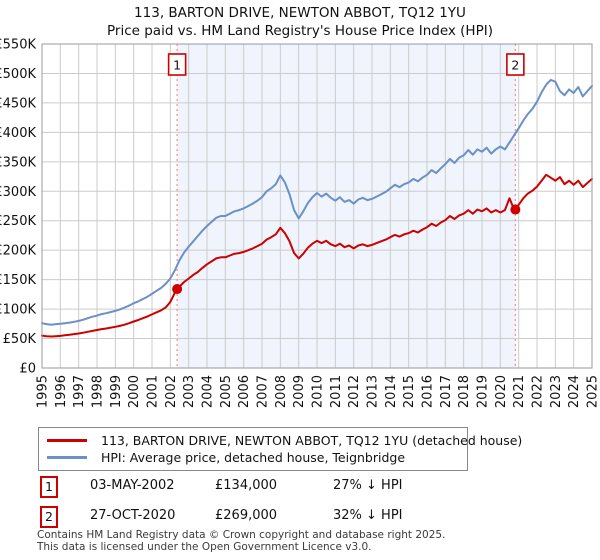  What do you see at coordinates (226, 391) in the screenshot?
I see `x-axis-tick-label: 2005` at bounding box center [226, 391].